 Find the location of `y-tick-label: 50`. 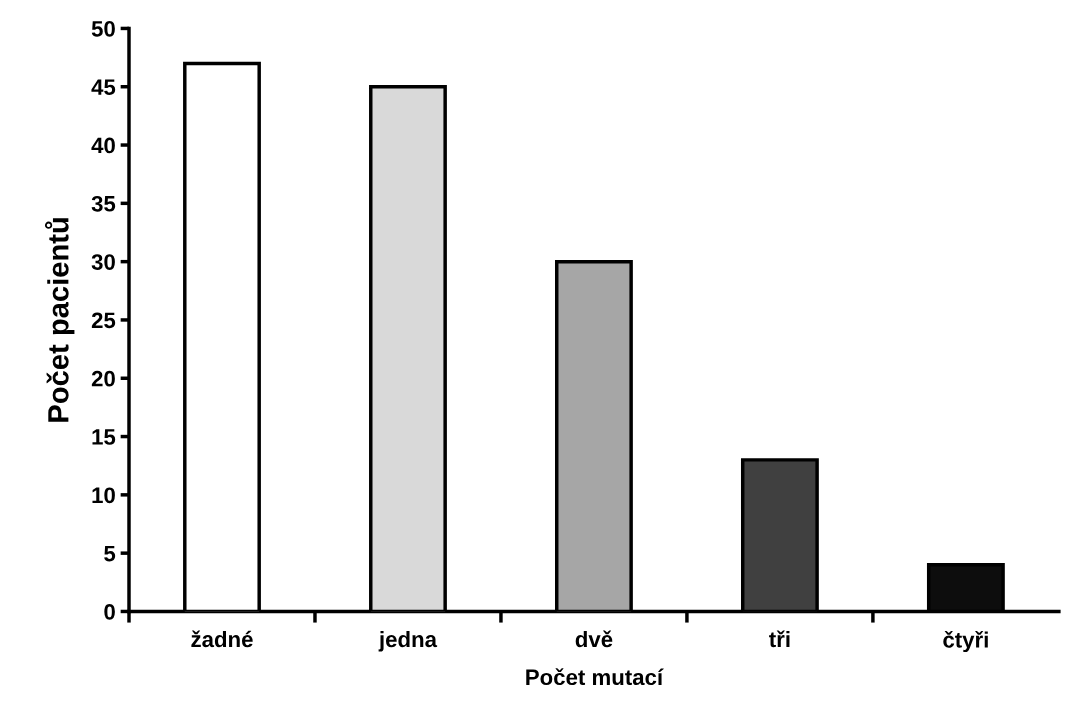

y-tick-label: 50 is located at coordinates (103, 28).